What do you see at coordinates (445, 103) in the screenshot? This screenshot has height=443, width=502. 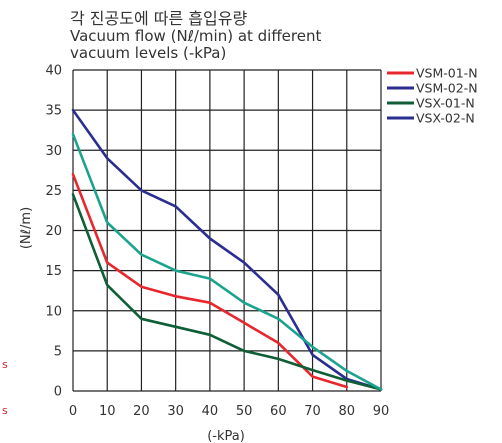 I see `legend-label: VSX-01-N` at bounding box center [445, 103].